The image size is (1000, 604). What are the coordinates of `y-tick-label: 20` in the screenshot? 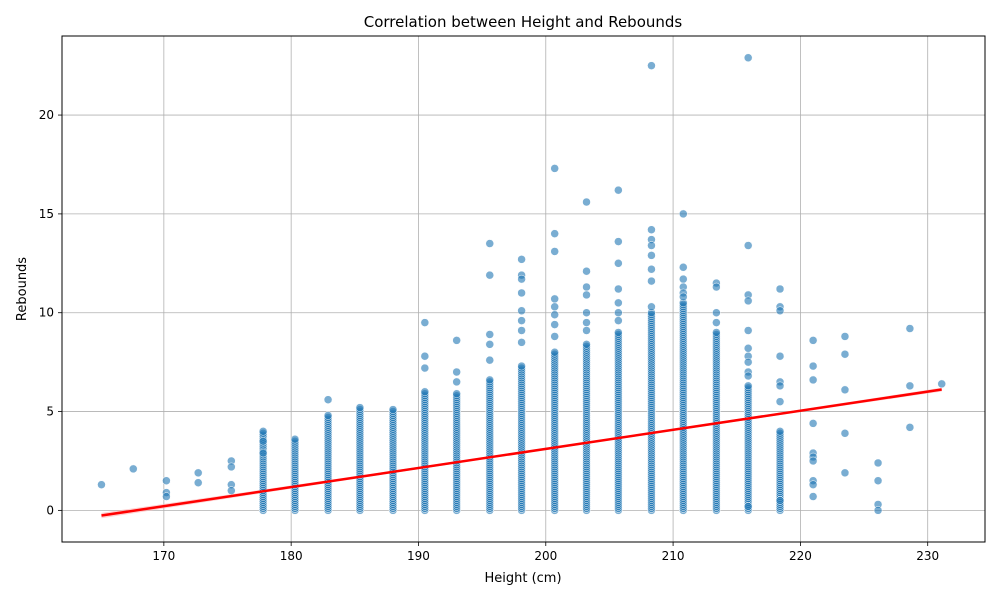 It's located at (46, 115).